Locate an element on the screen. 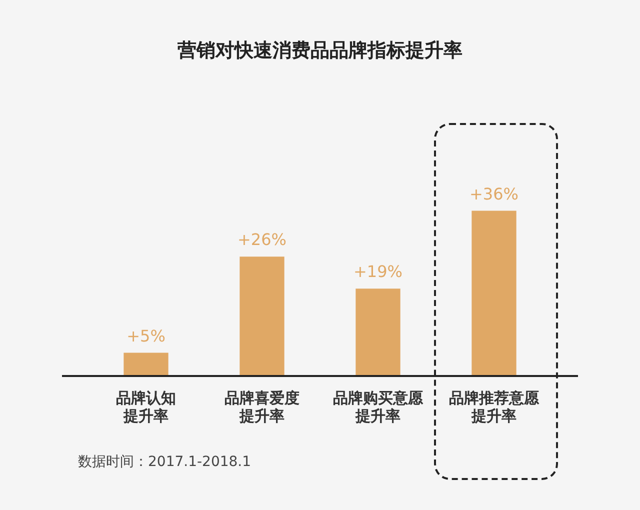 This screenshot has height=510, width=640. data-label: +5% is located at coordinates (146, 336).